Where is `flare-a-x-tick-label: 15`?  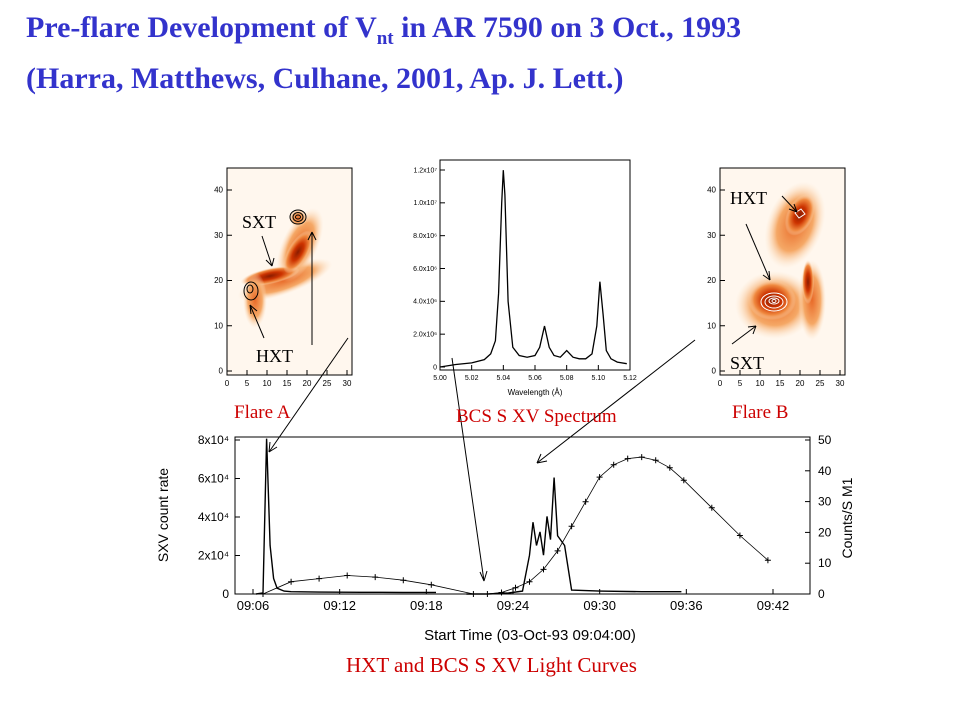 flare-a-x-tick-label: 15 is located at coordinates (287, 383).